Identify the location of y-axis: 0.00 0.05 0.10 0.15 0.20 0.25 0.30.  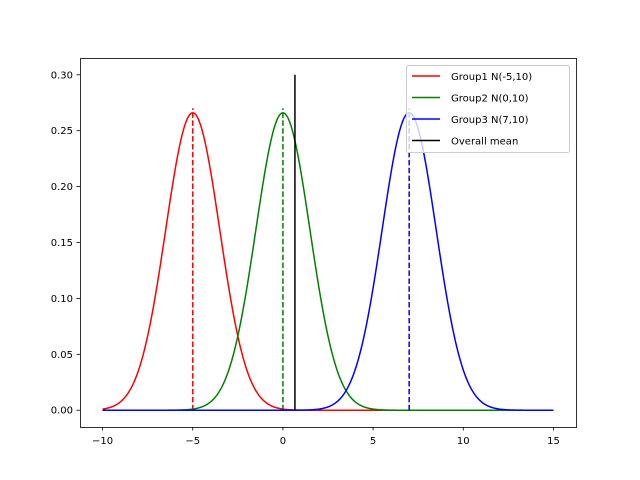
(65, 243).